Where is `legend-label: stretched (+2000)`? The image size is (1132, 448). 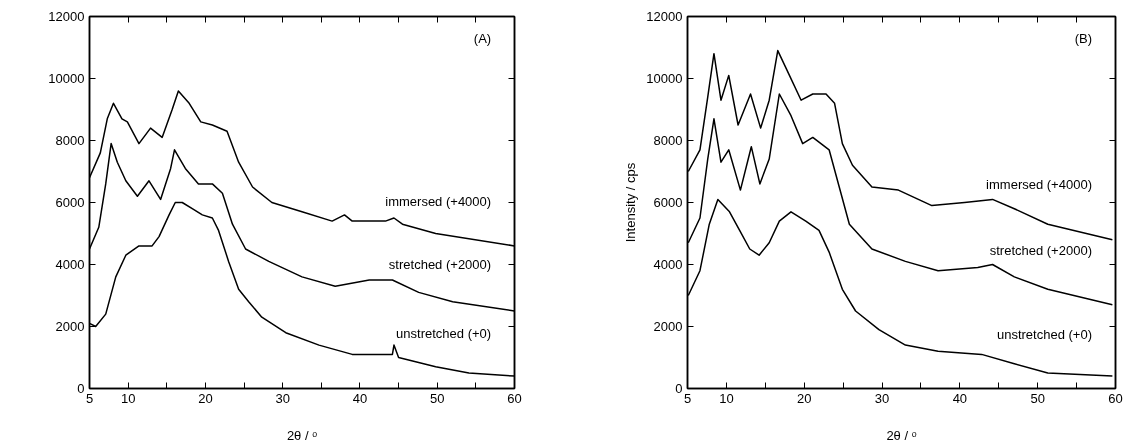
legend-label: stretched (+2000) is located at coordinates (440, 264).